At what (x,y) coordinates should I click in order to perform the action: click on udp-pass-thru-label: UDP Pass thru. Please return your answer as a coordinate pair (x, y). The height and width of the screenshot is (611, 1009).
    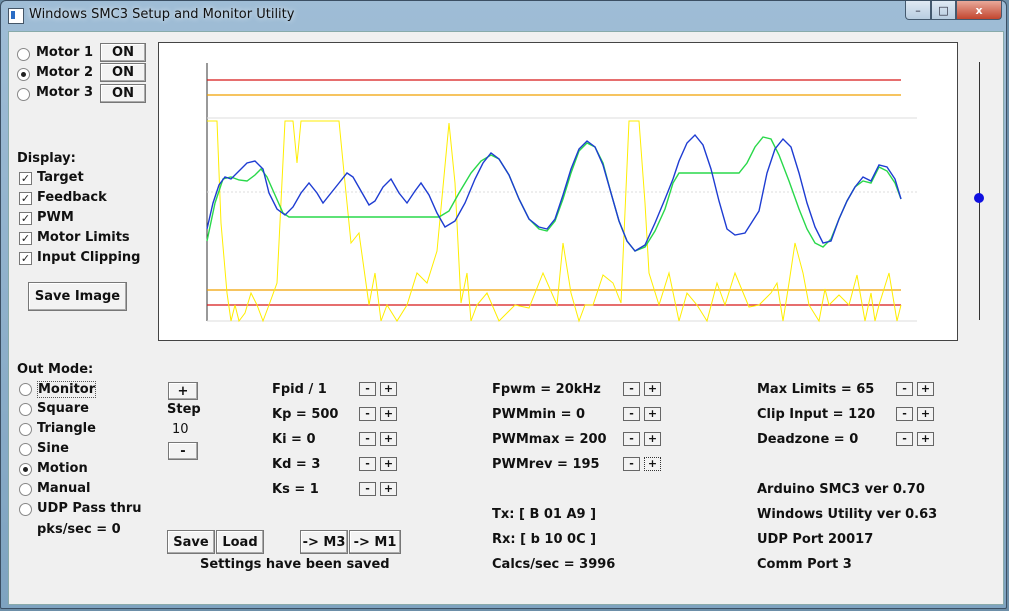
    Looking at the image, I should click on (89, 508).